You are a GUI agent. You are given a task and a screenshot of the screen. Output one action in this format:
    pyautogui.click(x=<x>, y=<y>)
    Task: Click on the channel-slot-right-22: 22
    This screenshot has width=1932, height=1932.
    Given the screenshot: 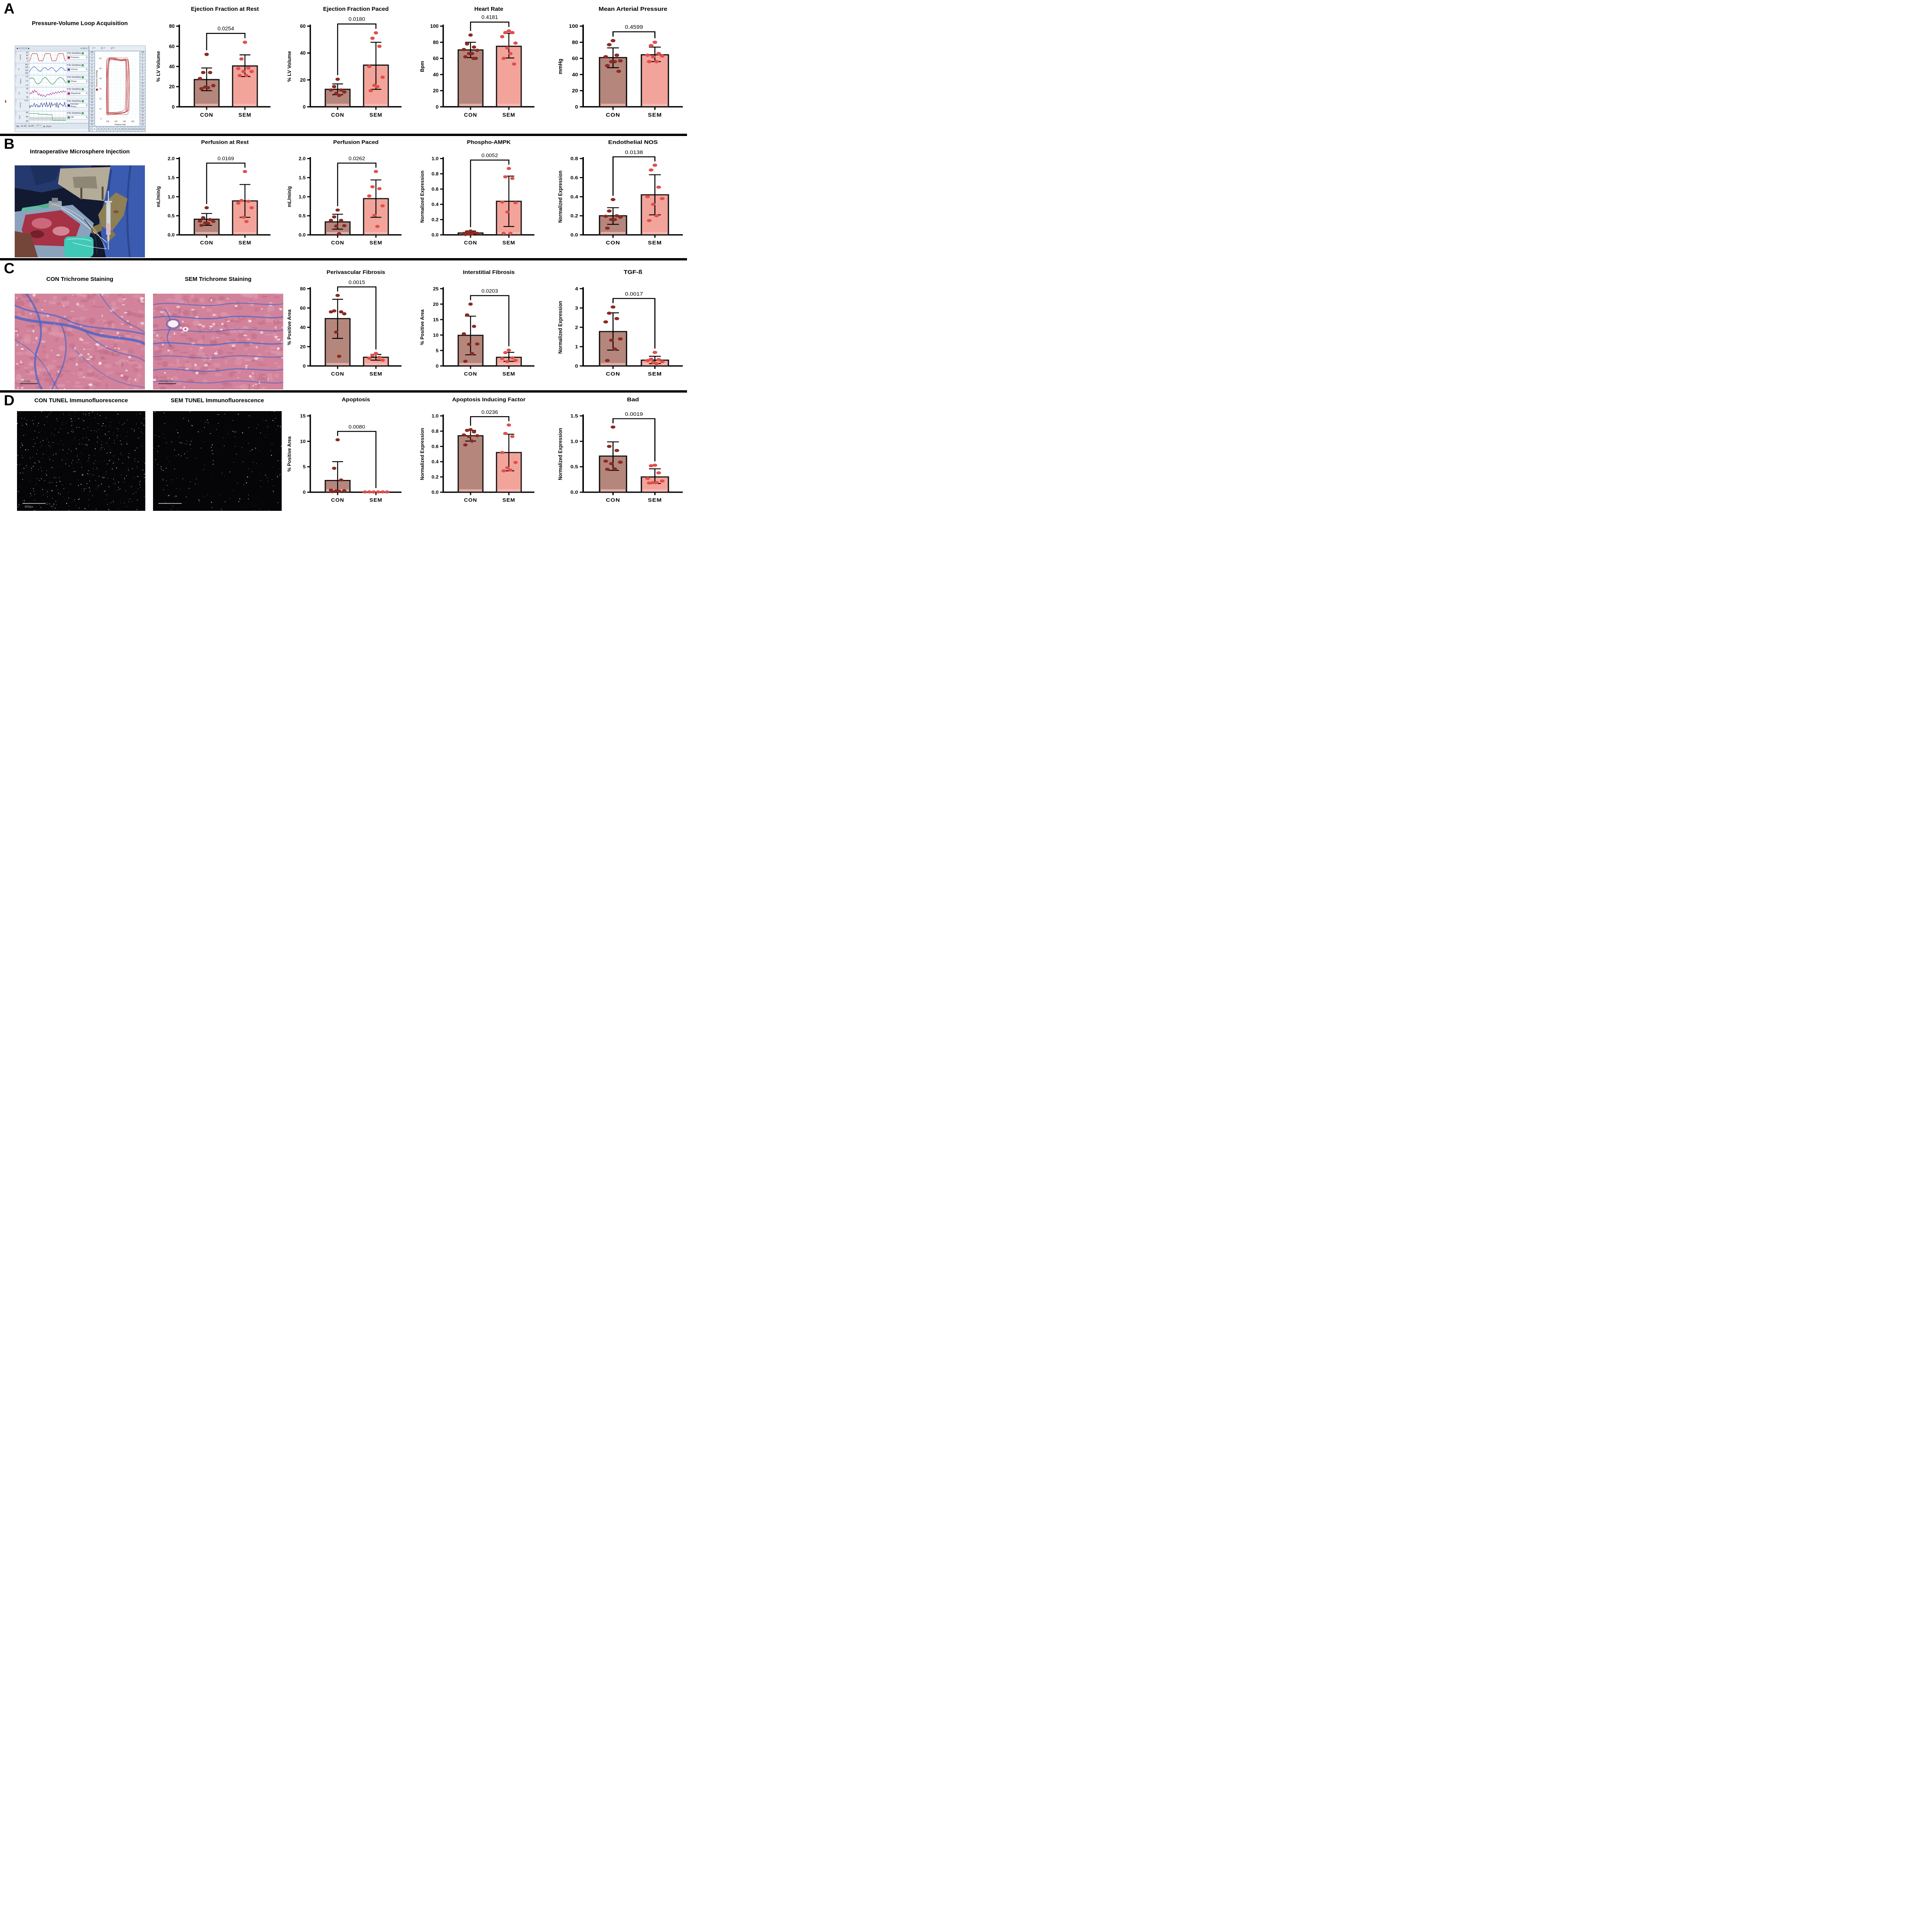 What is the action you would take?
    pyautogui.click(x=143, y=121)
    